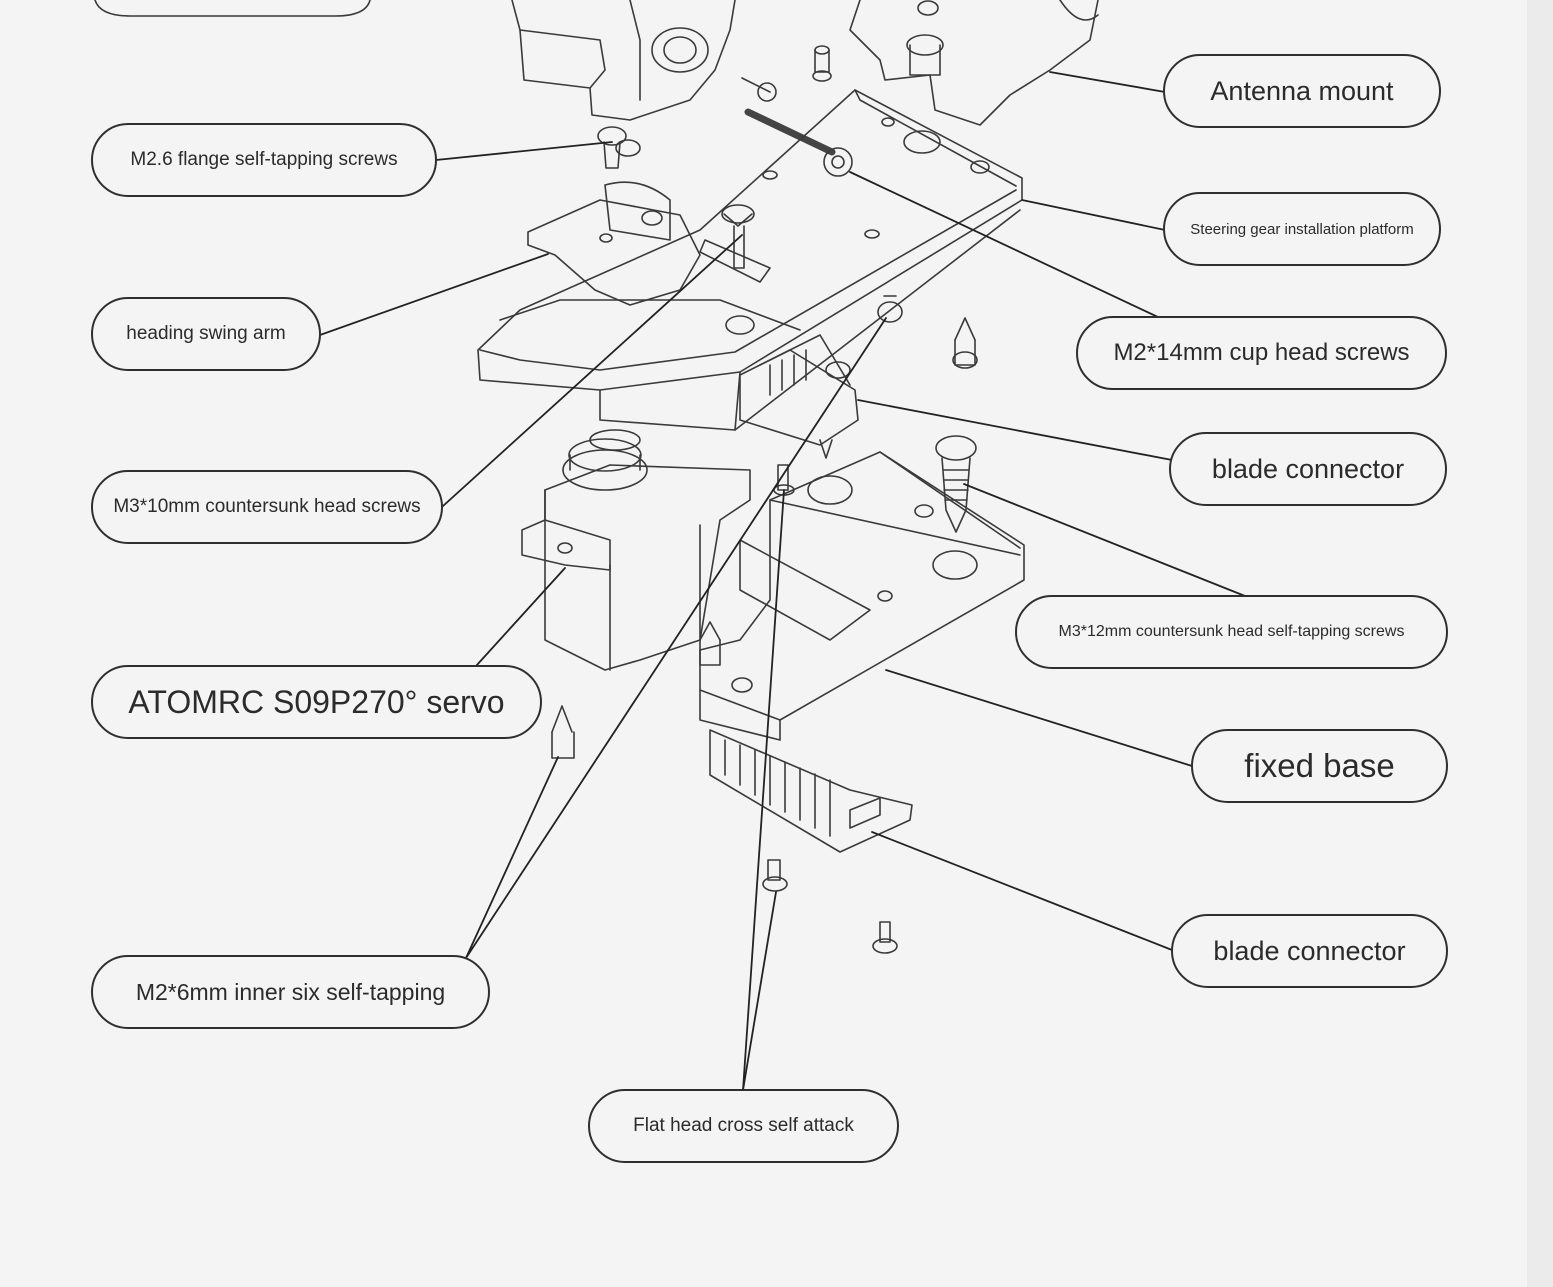  I want to click on page-edge-band, so click(1540, 643).